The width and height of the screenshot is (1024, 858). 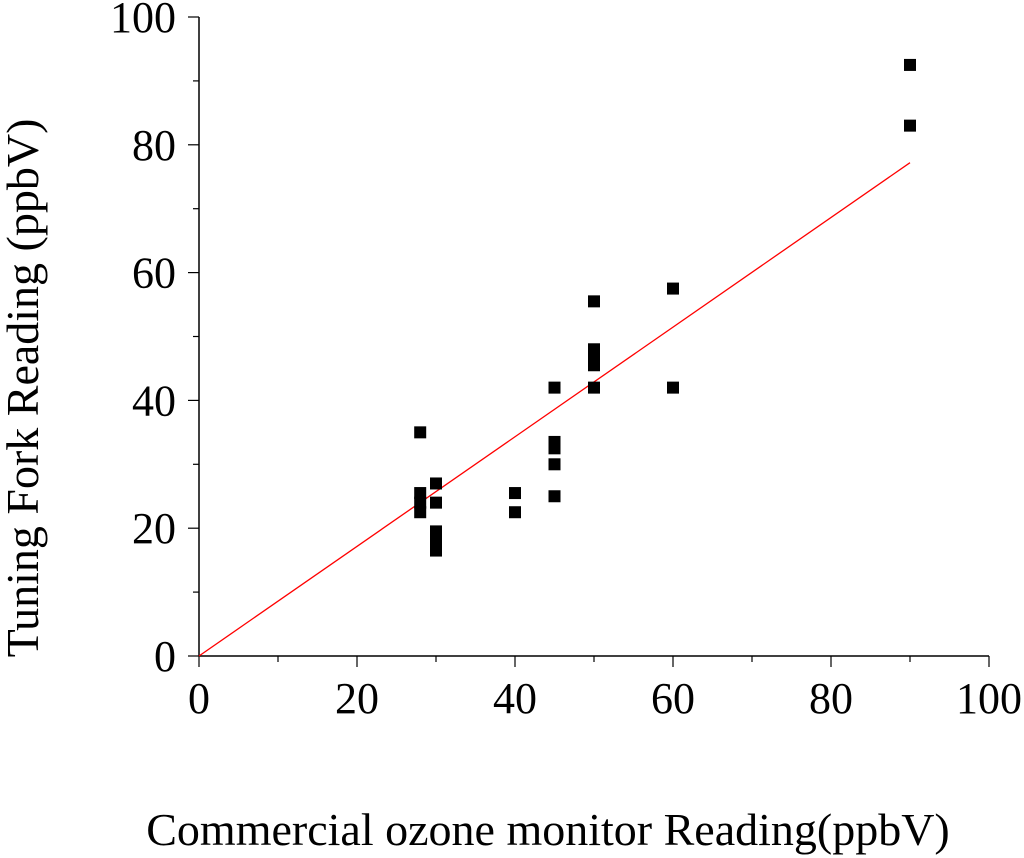 I want to click on x-axis-title: Commercial ozone monitor Reading(ppbV), so click(x=548, y=829).